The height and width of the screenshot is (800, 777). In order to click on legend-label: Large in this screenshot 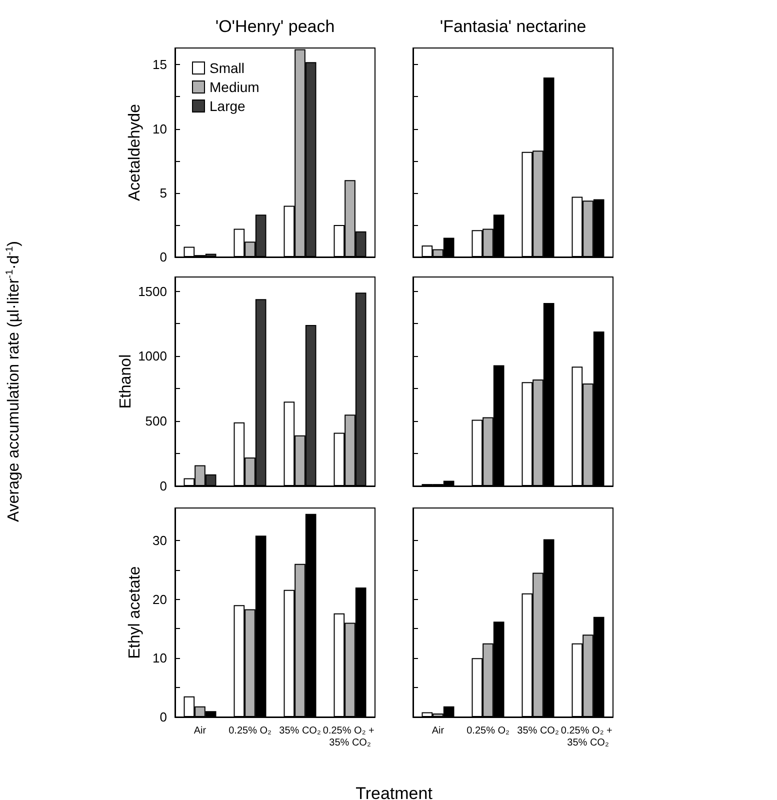, I will do `click(228, 106)`.